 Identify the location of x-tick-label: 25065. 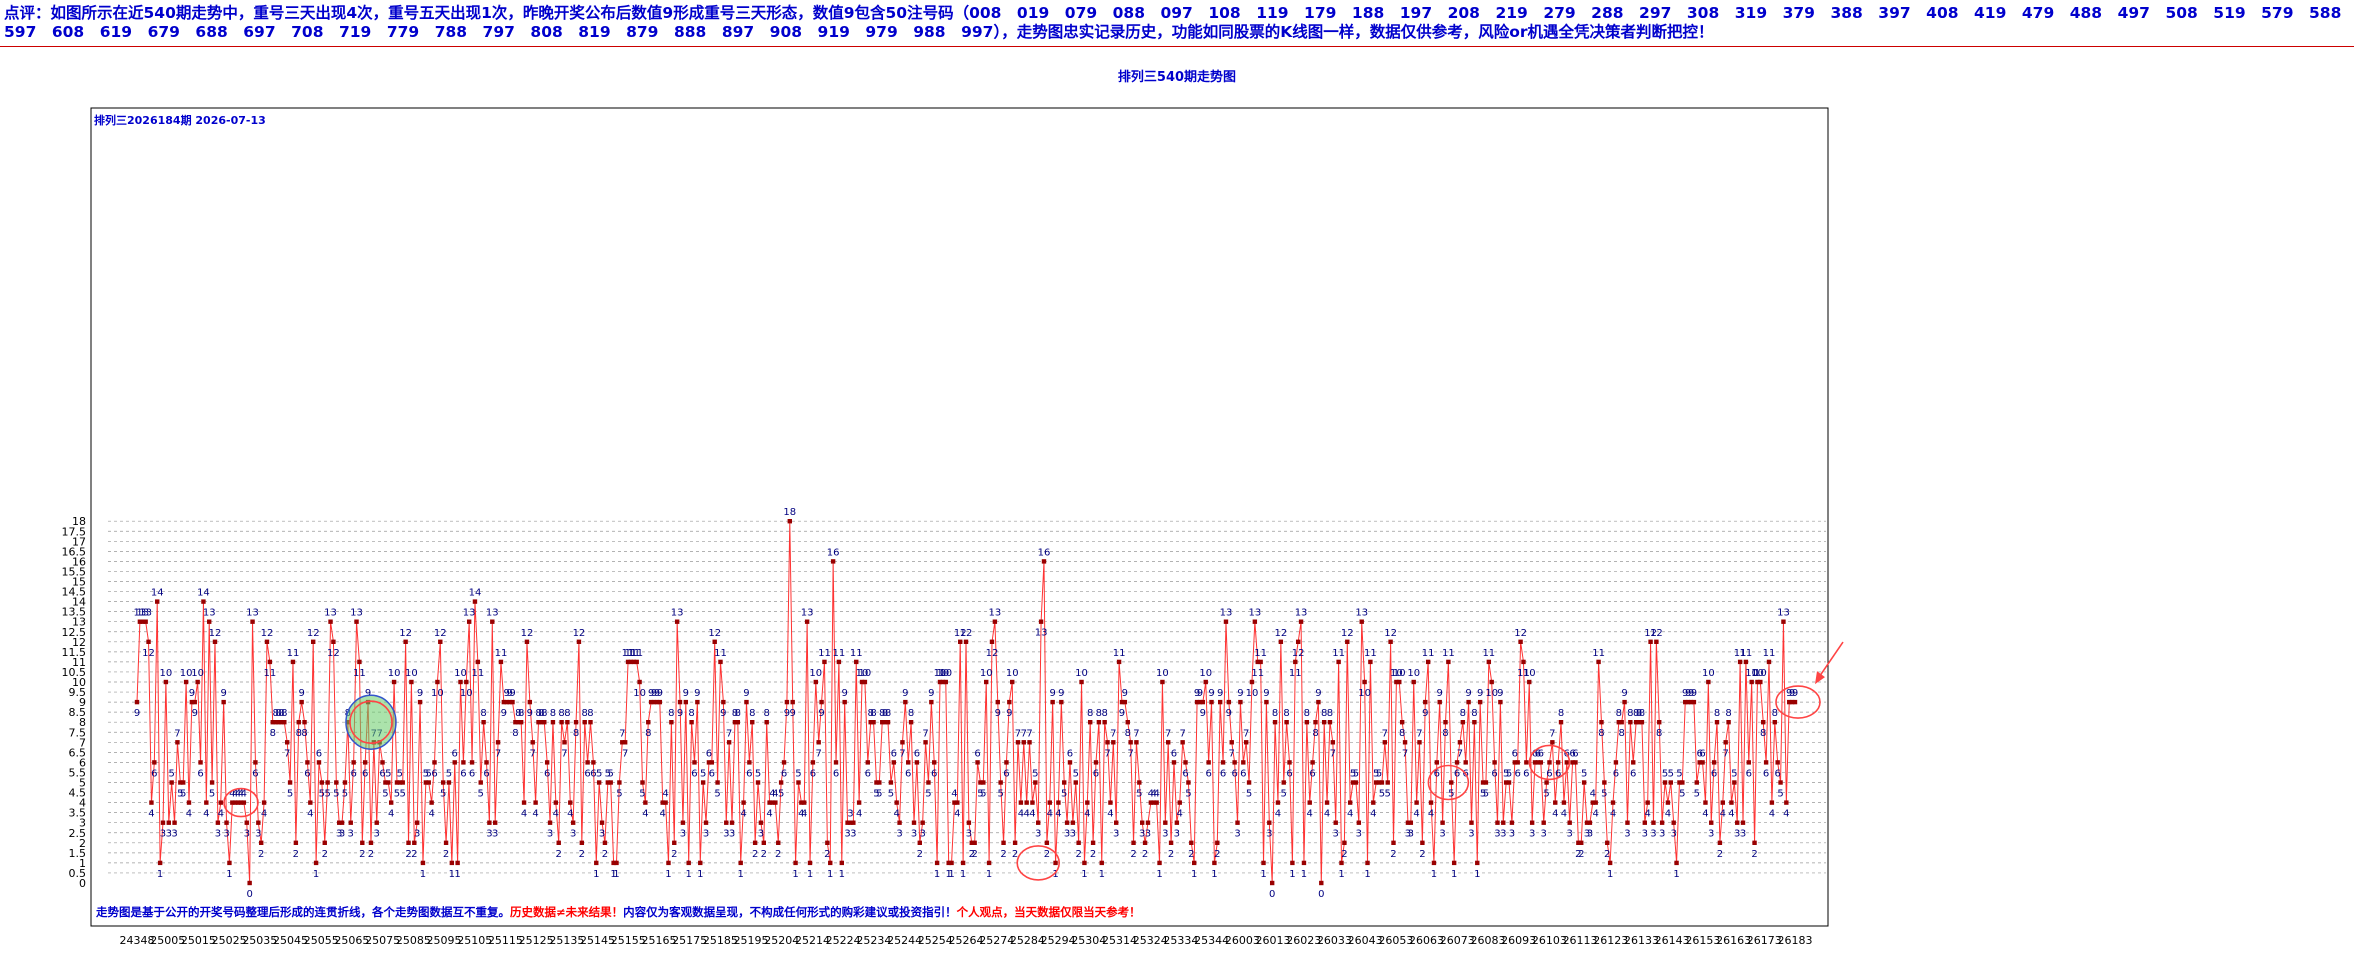
(351, 940).